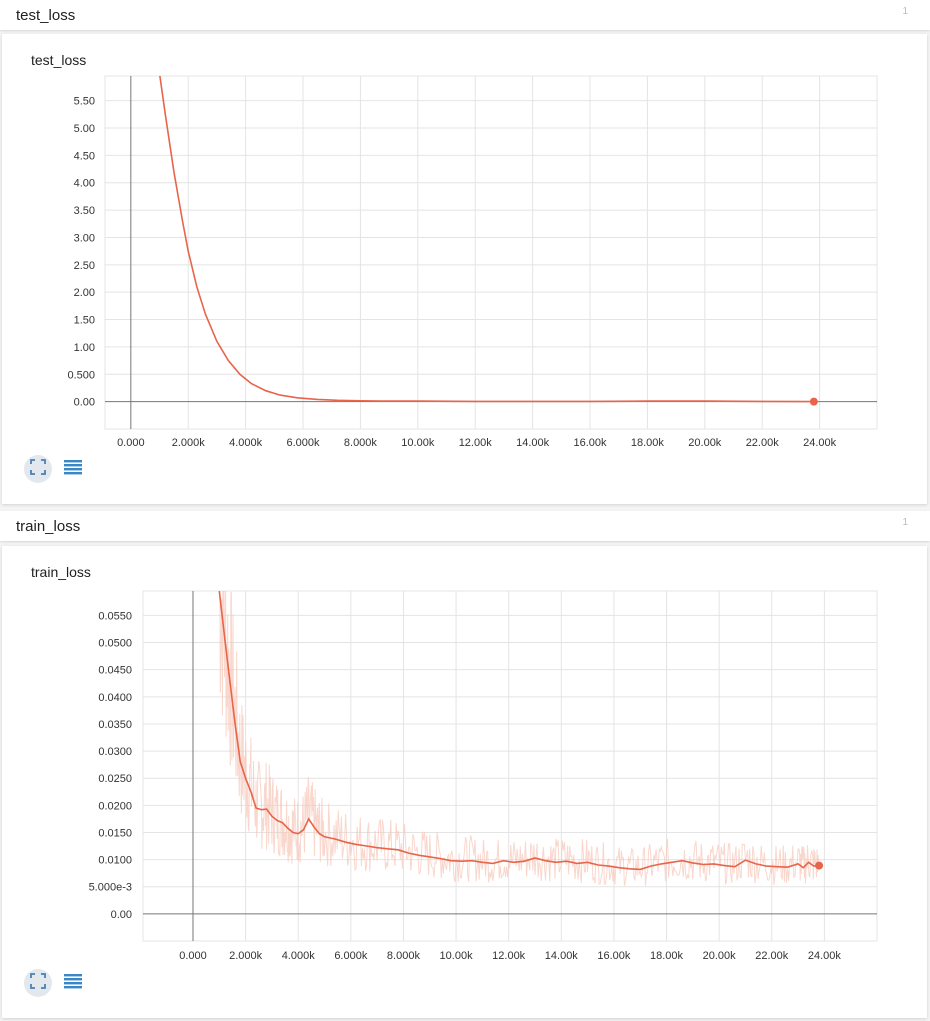 This screenshot has height=1021, width=930. What do you see at coordinates (84, 266) in the screenshot?
I see `y-tick-label: 2.50` at bounding box center [84, 266].